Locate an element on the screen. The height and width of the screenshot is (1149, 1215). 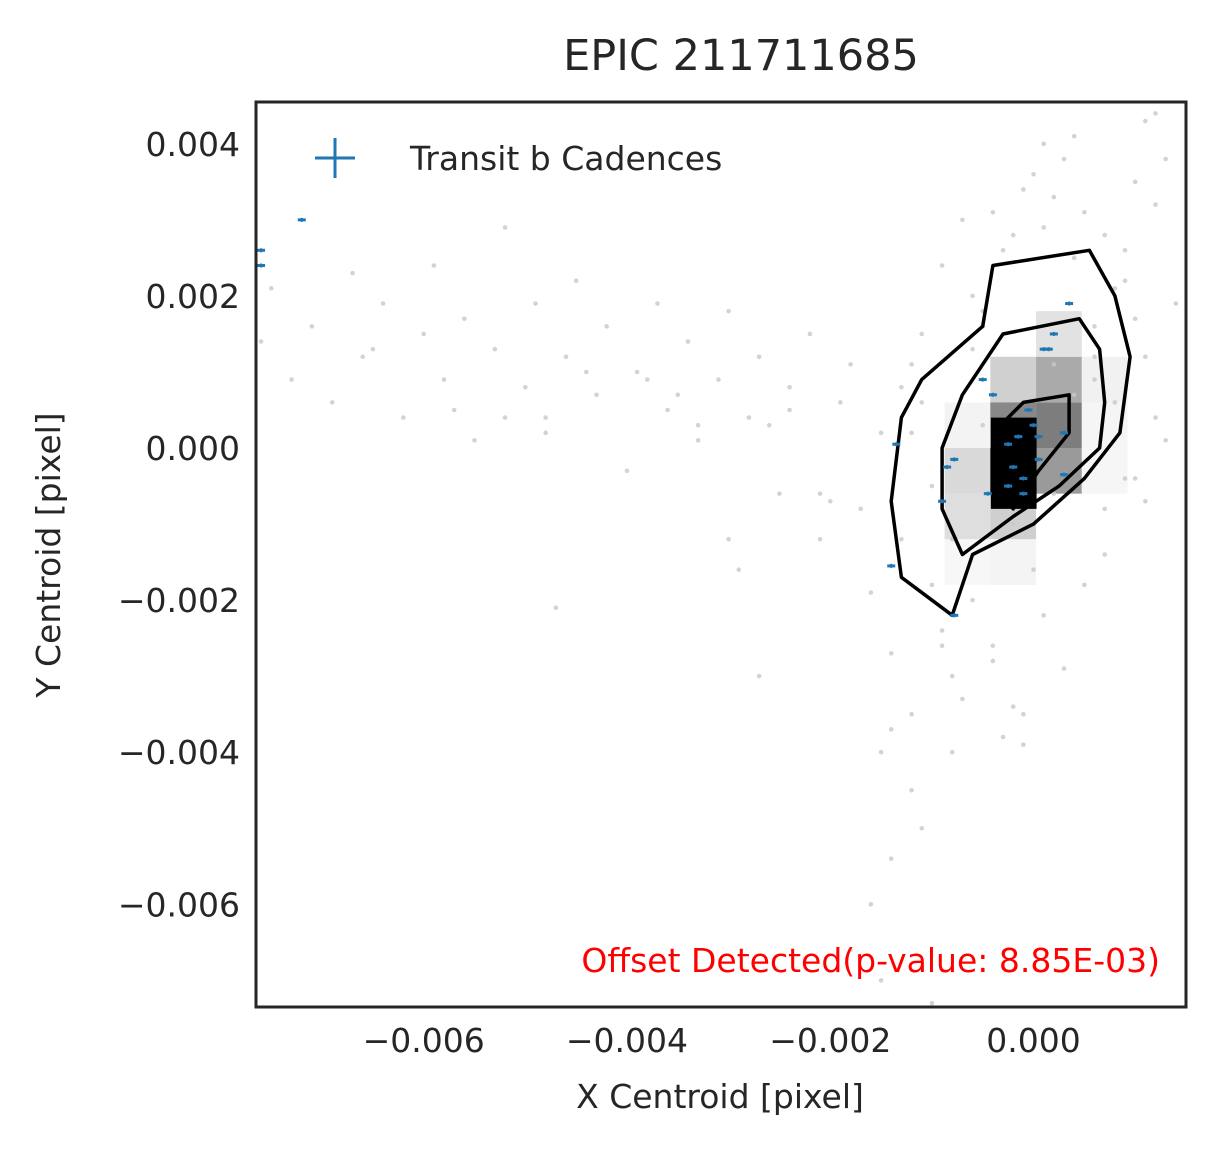
chart-title: EPIC 211711685 is located at coordinates (741, 56).